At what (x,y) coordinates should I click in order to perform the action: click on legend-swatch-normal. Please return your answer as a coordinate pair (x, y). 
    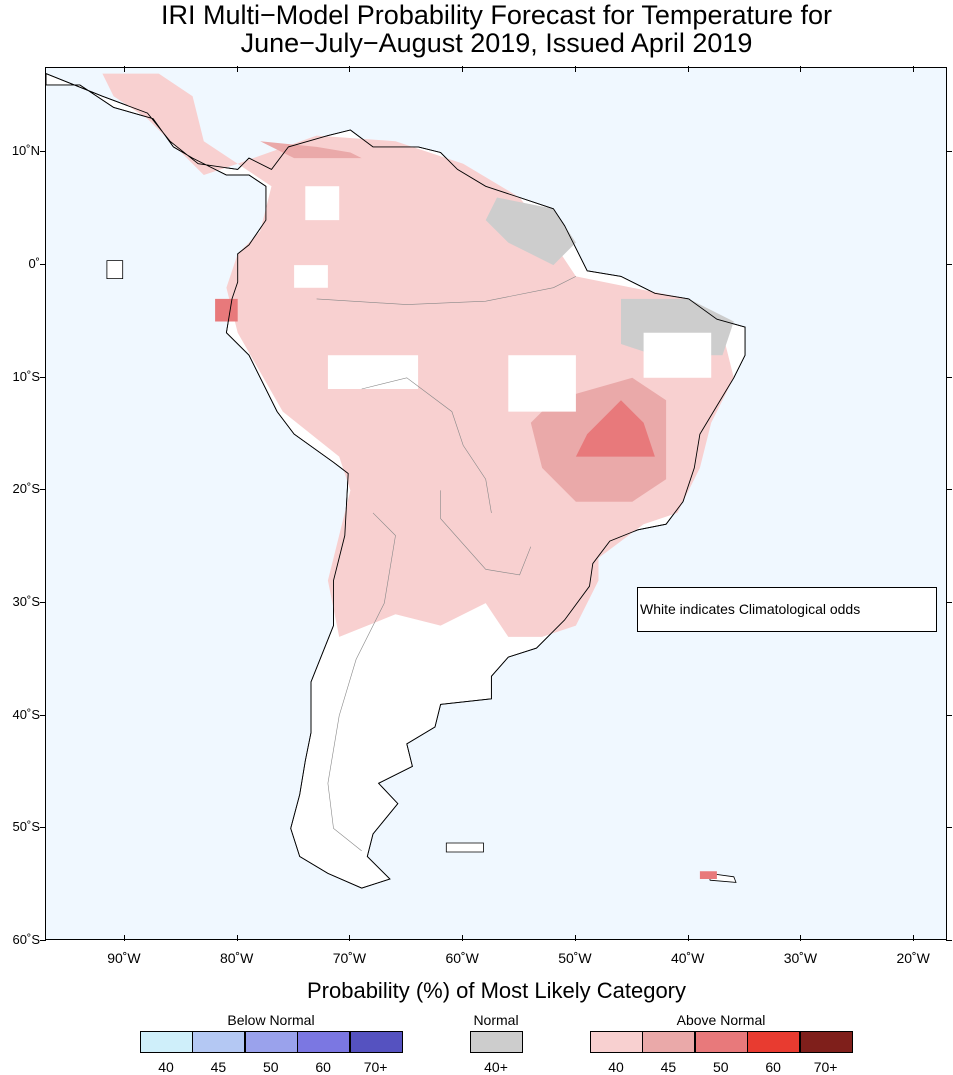
    Looking at the image, I should click on (496, 1042).